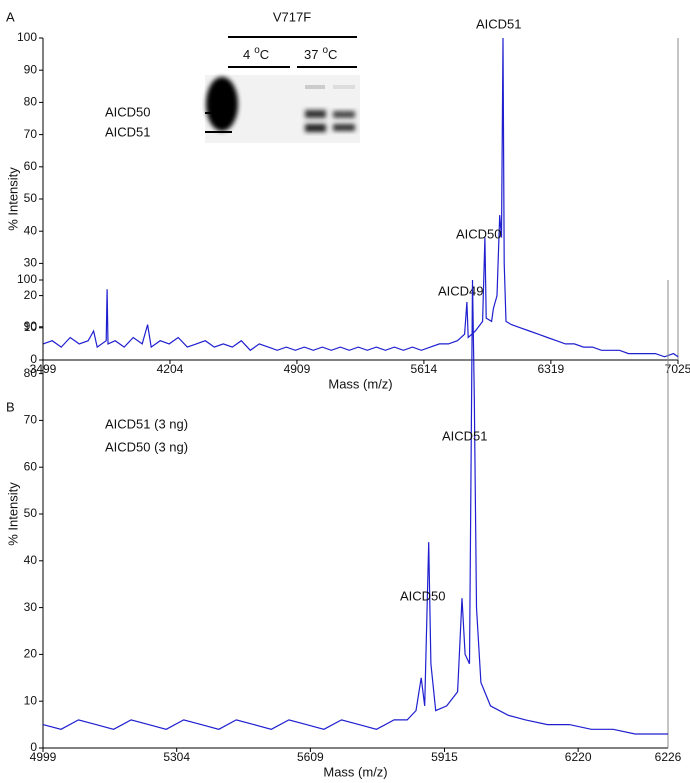 This screenshot has height=783, width=690. What do you see at coordinates (43, 757) in the screenshot?
I see `x-tick-label: 4999` at bounding box center [43, 757].